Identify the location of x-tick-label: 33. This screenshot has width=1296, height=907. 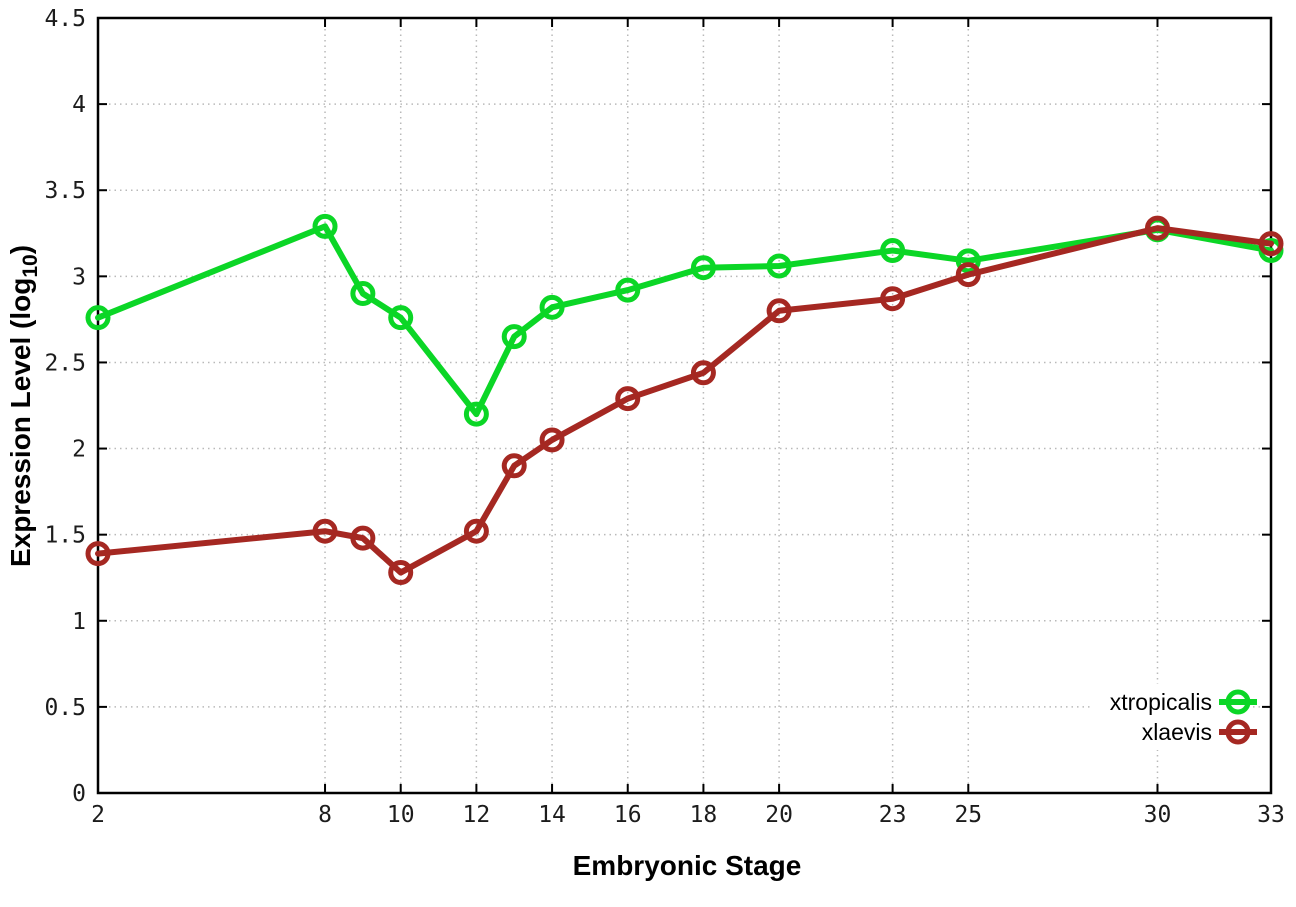
(1271, 815).